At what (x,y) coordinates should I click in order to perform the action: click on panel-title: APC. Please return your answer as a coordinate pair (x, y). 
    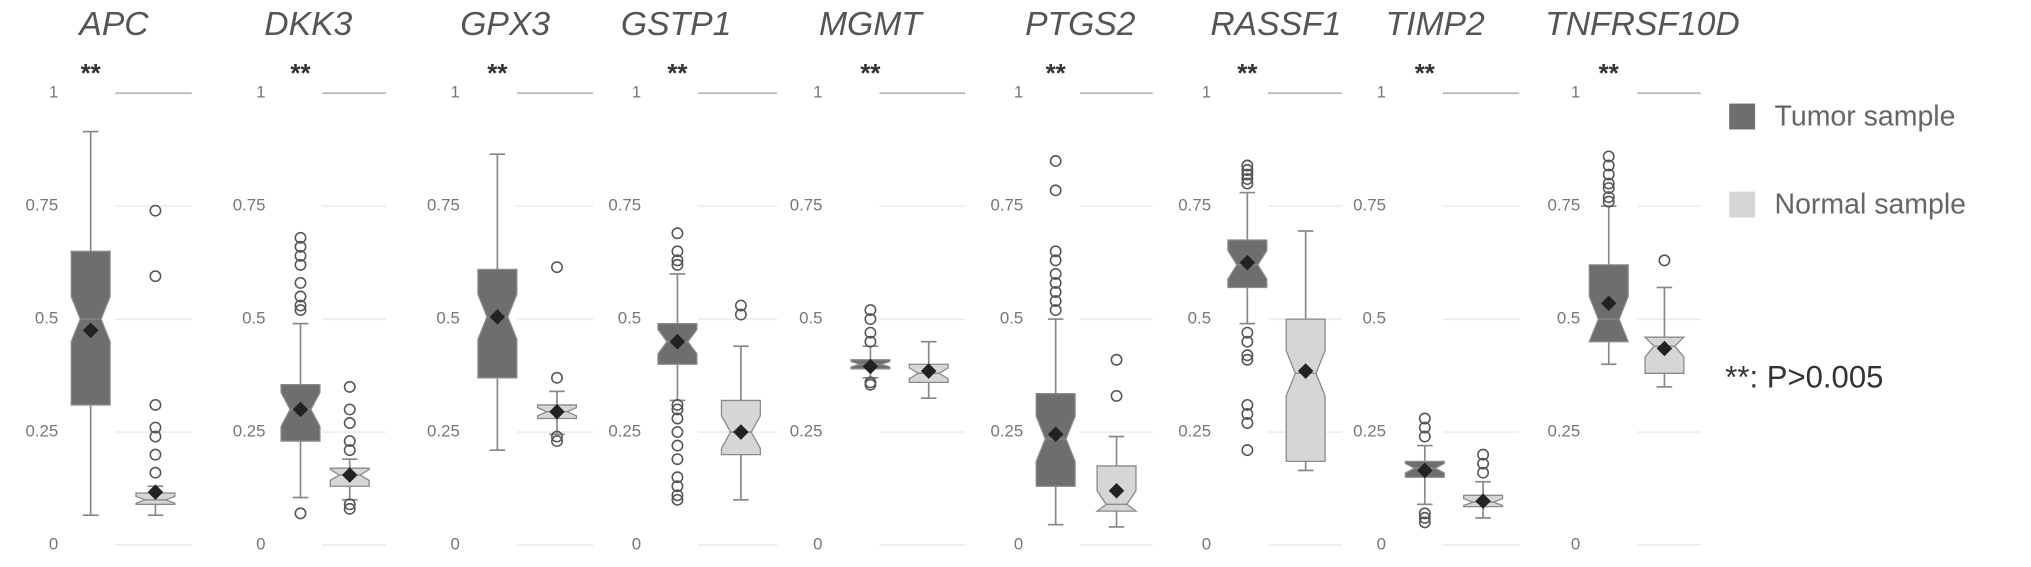
    Looking at the image, I should click on (113, 24).